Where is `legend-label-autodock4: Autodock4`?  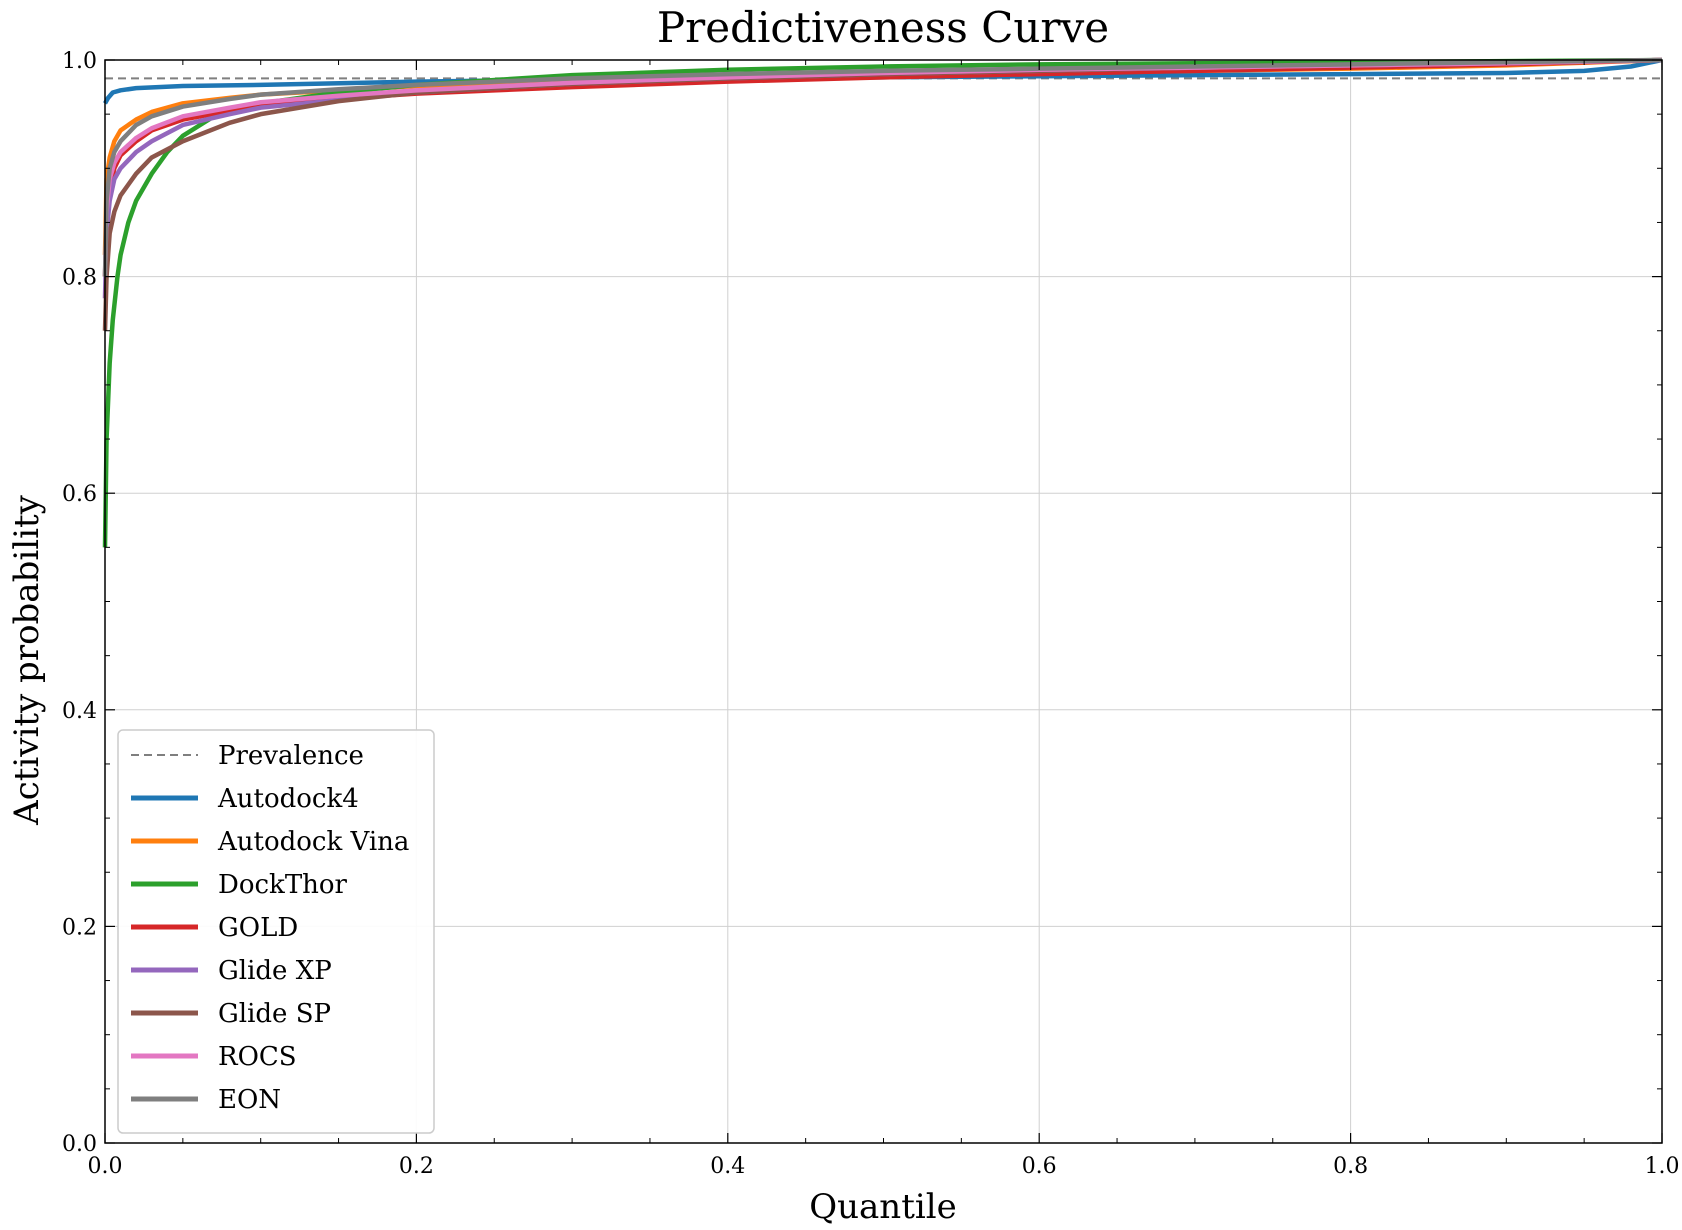 legend-label-autodock4: Autodock4 is located at coordinates (288, 799).